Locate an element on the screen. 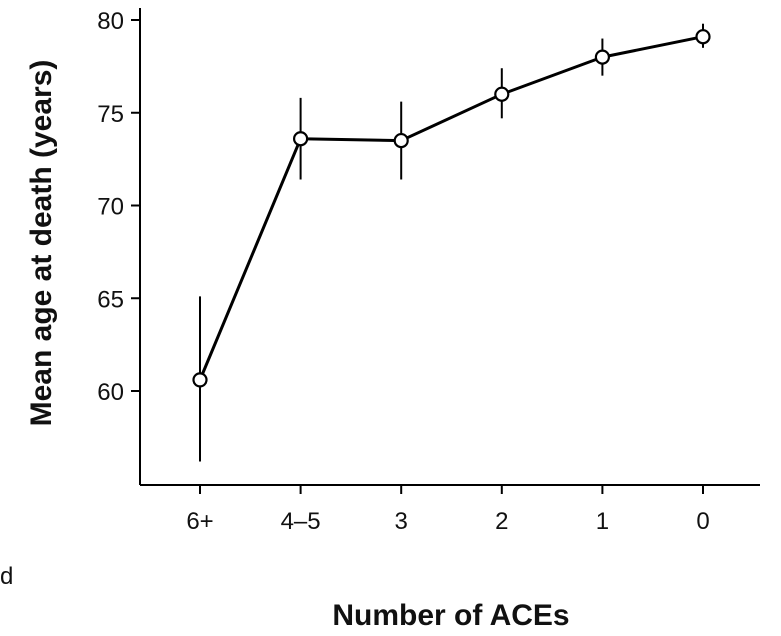 The height and width of the screenshot is (636, 781). y-tick-label: 65 is located at coordinates (110, 299).